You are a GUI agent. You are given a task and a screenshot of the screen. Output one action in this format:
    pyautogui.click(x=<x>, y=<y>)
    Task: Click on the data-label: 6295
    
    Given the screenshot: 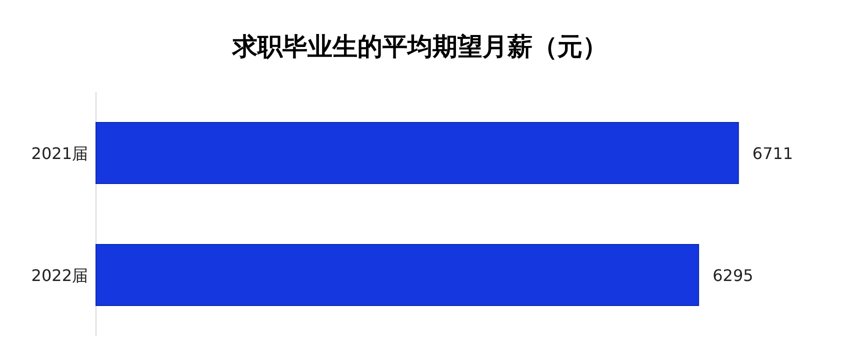 What is the action you would take?
    pyautogui.click(x=733, y=275)
    